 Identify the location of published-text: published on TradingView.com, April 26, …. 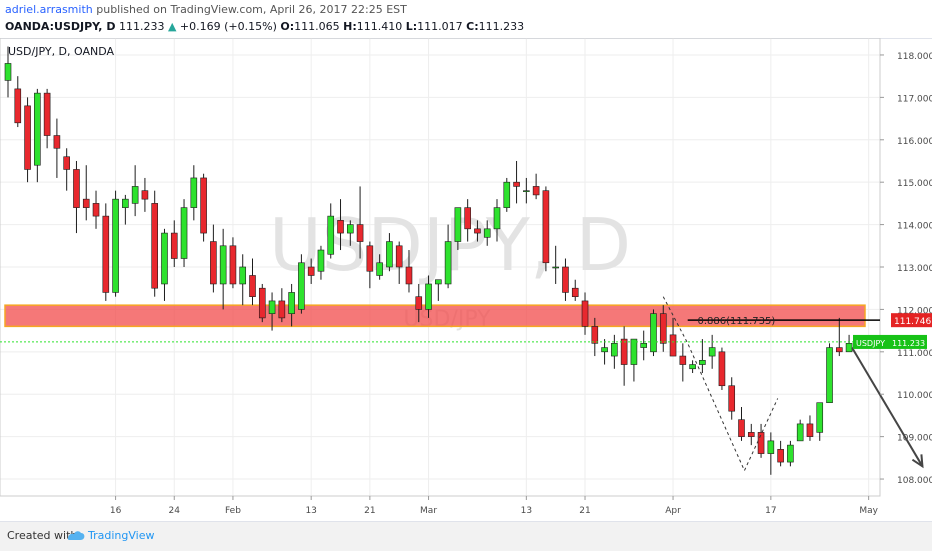
(251, 9).